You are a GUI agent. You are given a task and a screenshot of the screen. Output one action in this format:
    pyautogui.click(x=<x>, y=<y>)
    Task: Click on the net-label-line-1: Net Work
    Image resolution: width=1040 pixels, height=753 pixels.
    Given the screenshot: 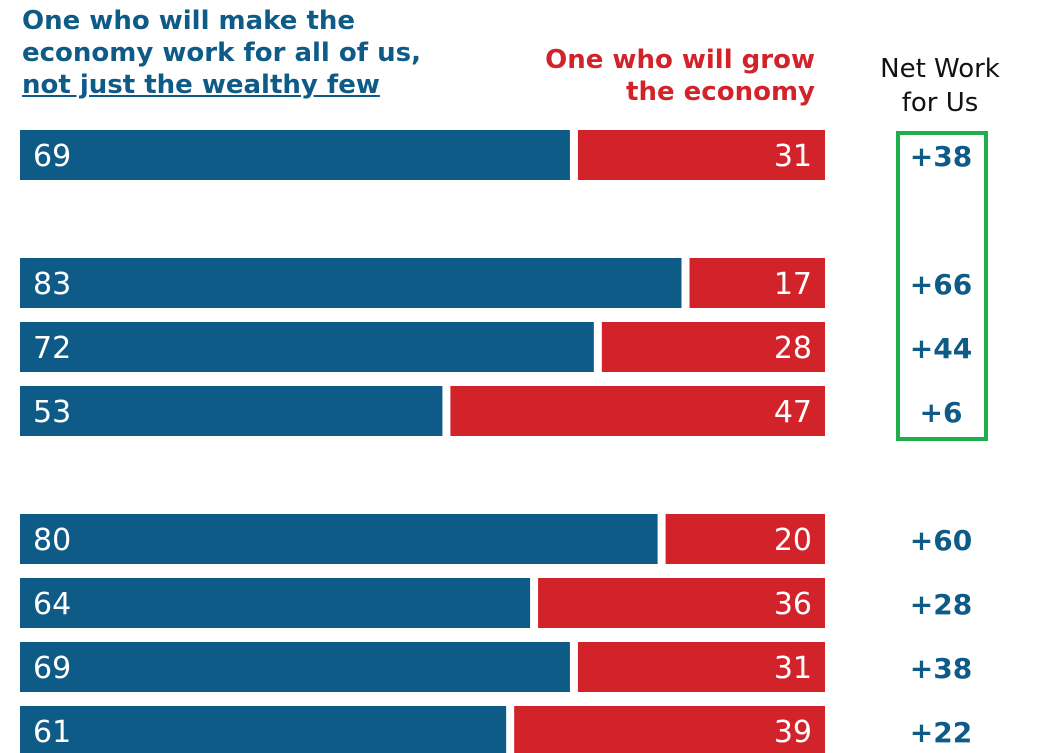 What is the action you would take?
    pyautogui.click(x=940, y=69)
    